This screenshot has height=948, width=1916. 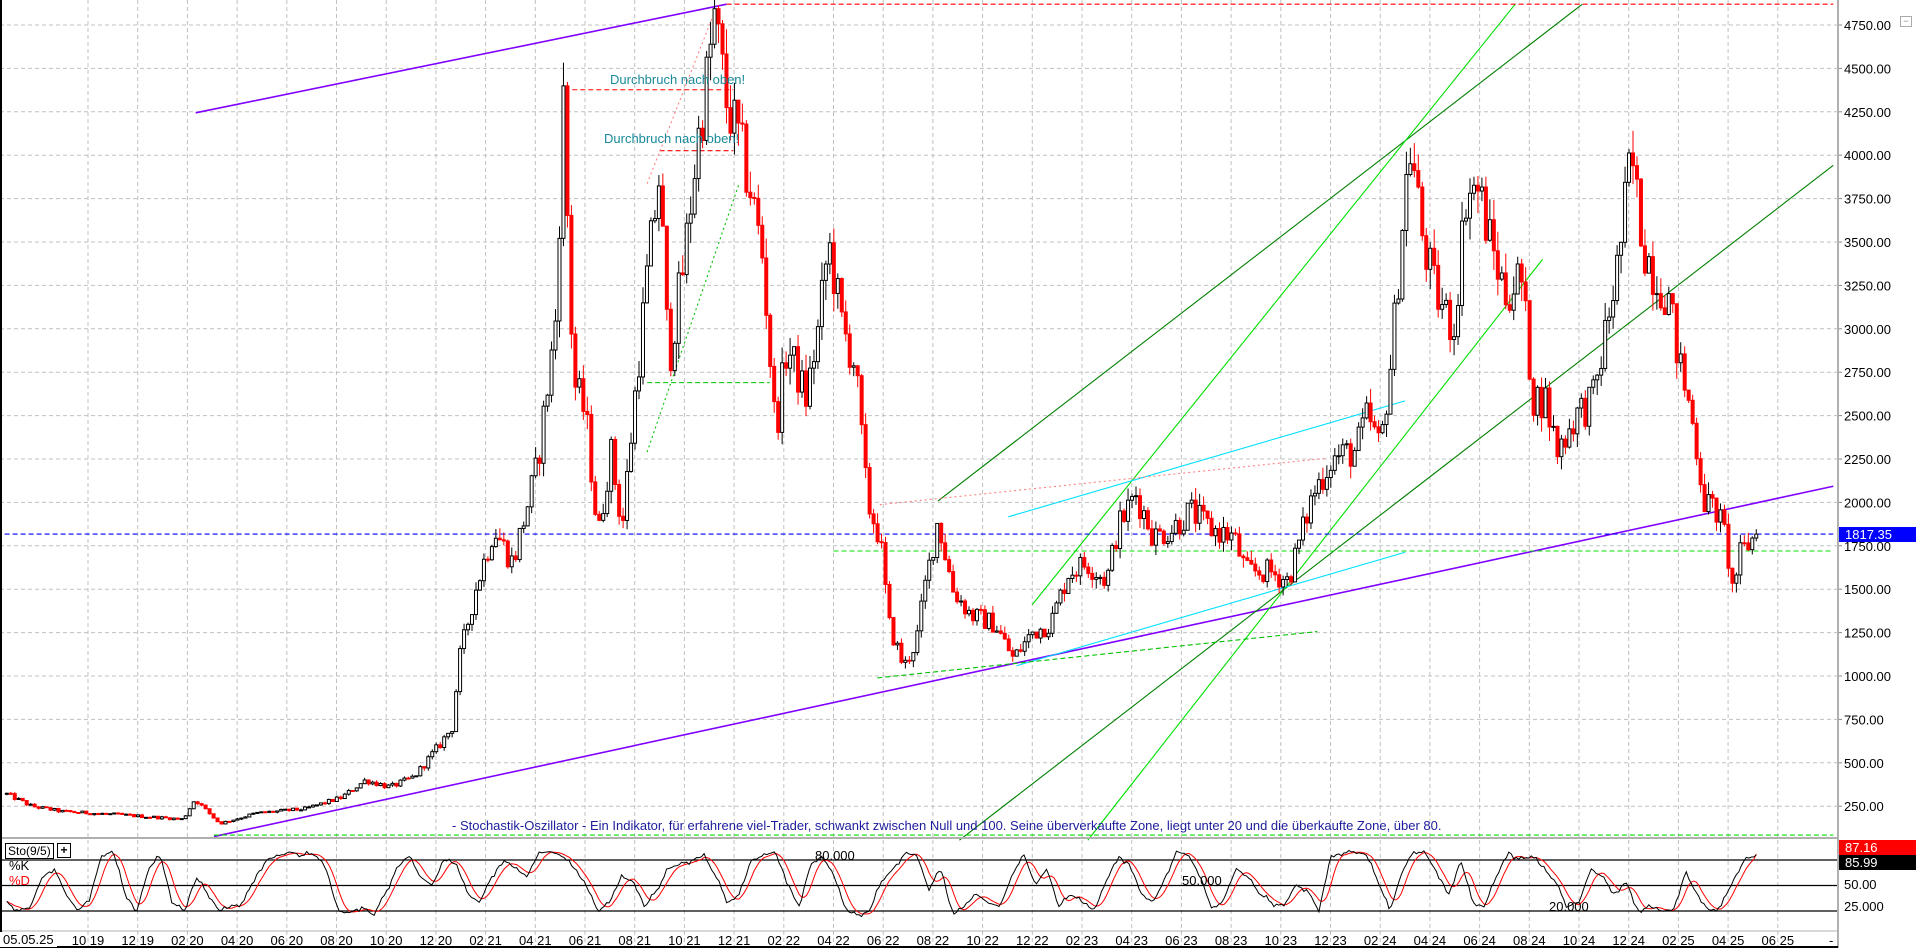 I want to click on date-tick-label: 10 22, so click(x=982, y=940).